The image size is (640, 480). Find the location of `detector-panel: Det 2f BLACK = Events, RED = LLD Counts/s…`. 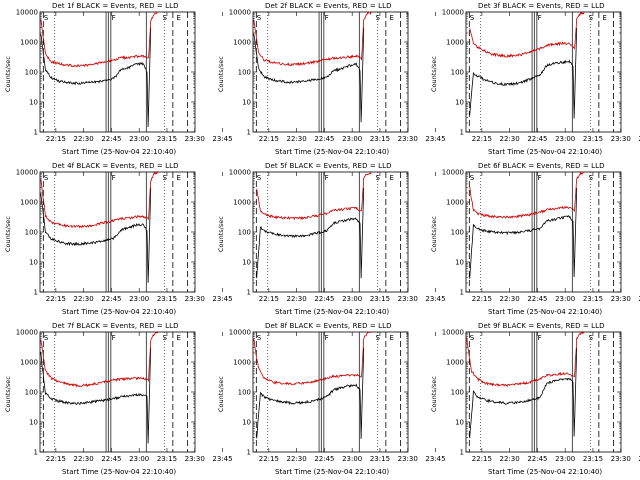

detector-panel: Det 2f BLACK = Events, RED = LLD Counts/s… is located at coordinates (329, 80).